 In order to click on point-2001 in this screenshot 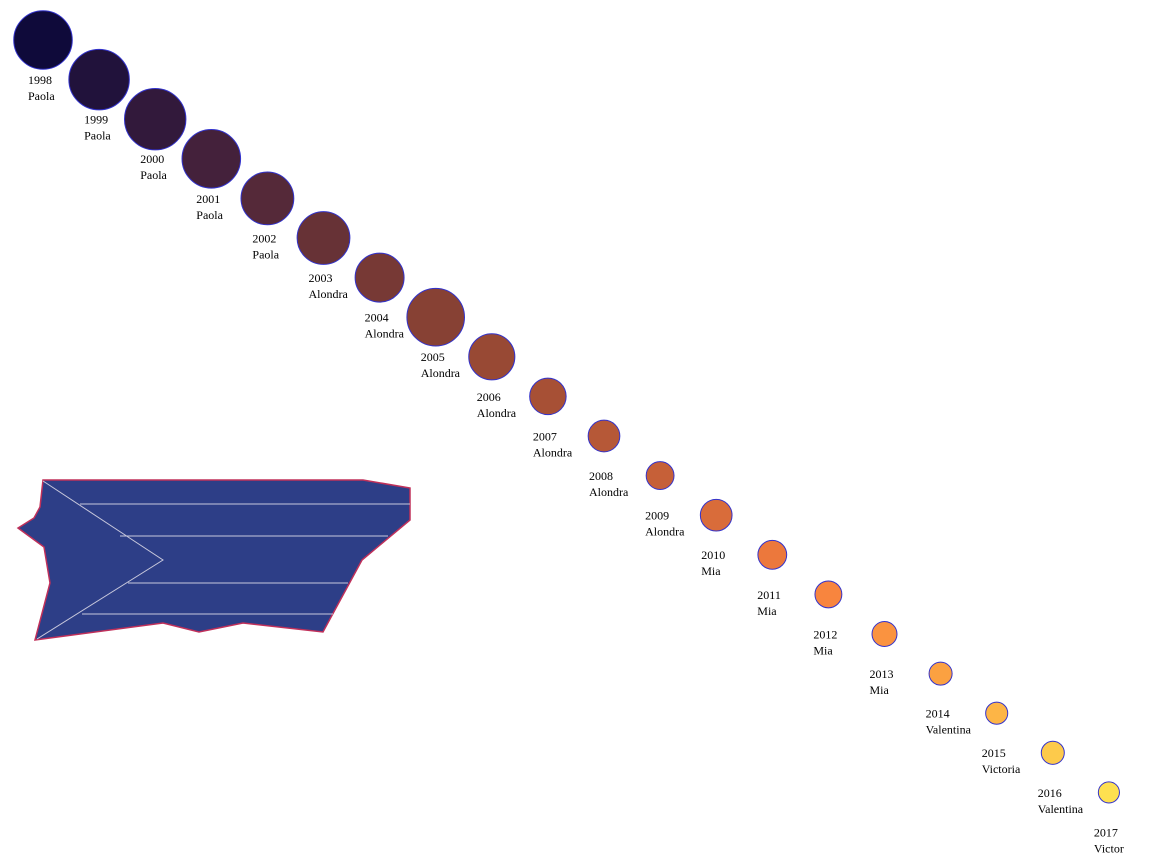, I will do `click(211, 159)`.